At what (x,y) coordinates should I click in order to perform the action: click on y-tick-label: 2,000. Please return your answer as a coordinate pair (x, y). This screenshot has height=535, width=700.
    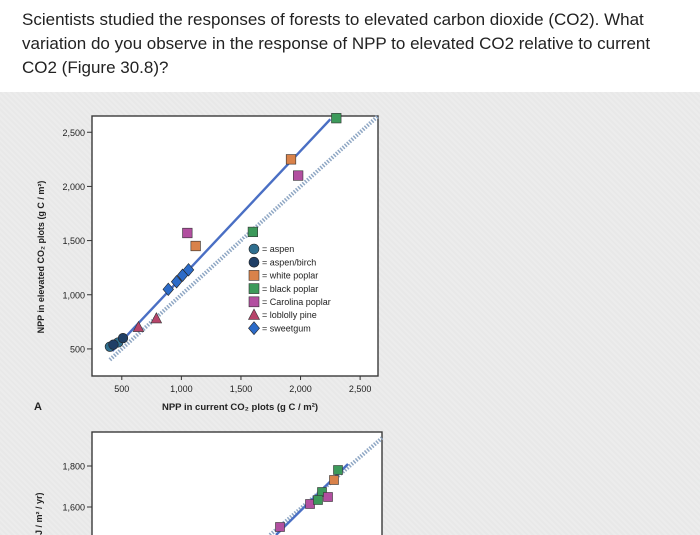
    Looking at the image, I should click on (73, 187).